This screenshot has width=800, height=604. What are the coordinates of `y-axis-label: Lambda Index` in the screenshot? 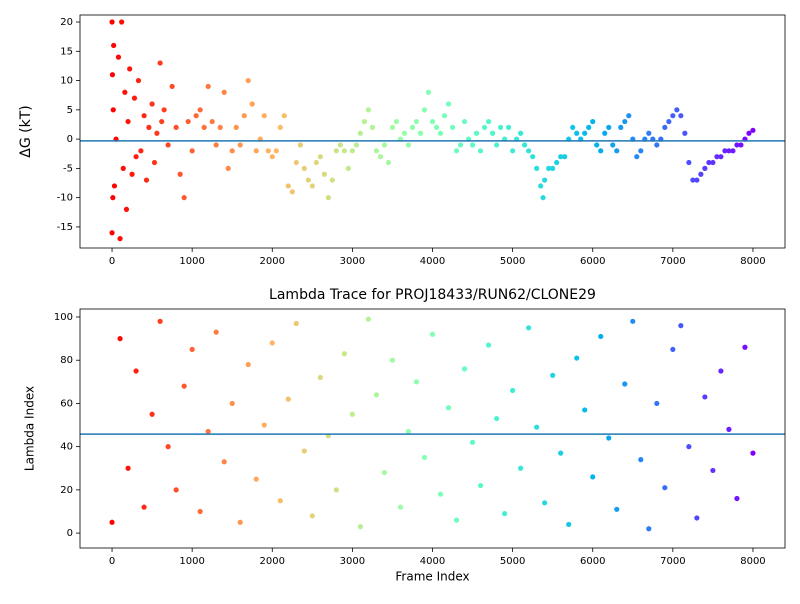 It's located at (30, 428).